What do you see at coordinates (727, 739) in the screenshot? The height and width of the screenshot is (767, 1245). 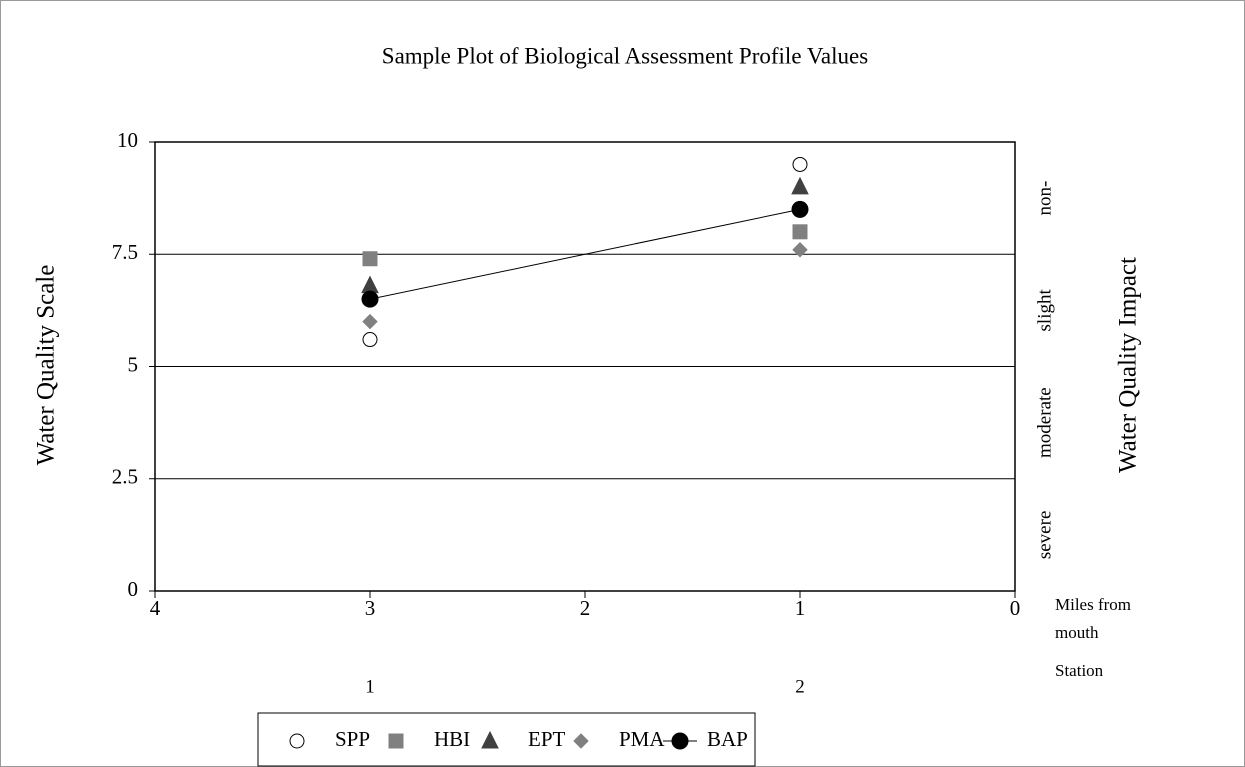 I see `legend-label: BAP` at bounding box center [727, 739].